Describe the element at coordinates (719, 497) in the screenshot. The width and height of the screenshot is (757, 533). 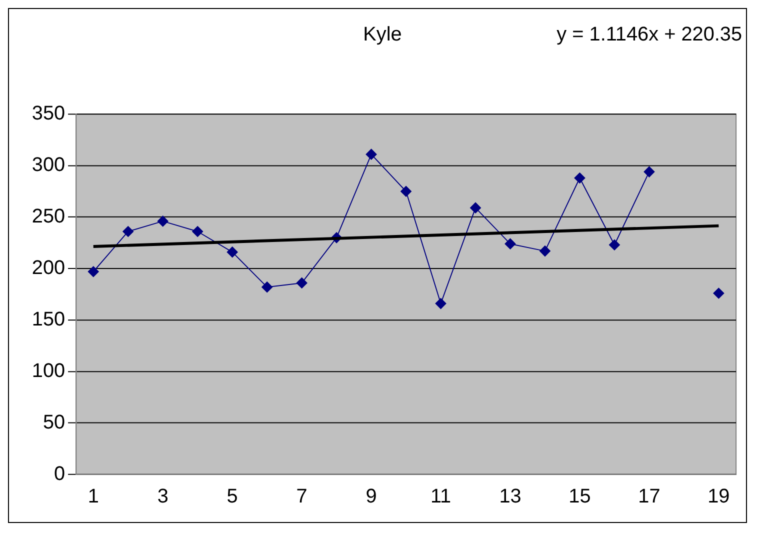
I see `x-tick-label: 19` at that location.